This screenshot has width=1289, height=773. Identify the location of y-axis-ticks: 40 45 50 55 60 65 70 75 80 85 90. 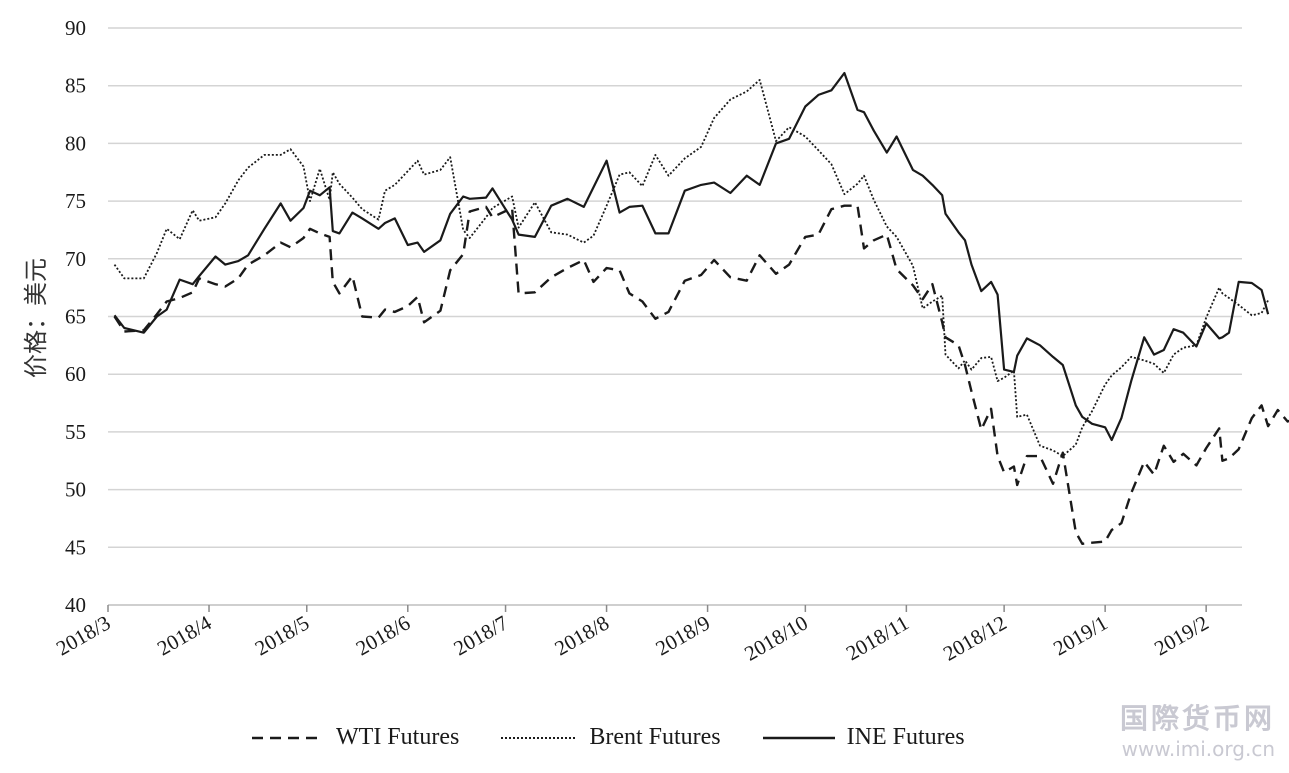
(75, 316).